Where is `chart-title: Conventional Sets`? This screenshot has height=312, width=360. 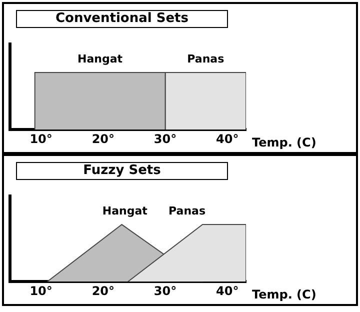
chart-title: Conventional Sets is located at coordinates (122, 19).